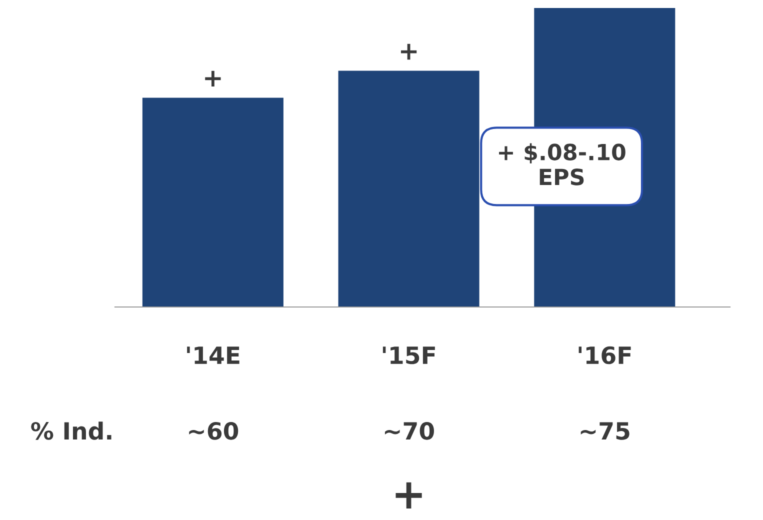 The height and width of the screenshot is (520, 763). Describe the element at coordinates (408, 355) in the screenshot. I see `x-tick-label: '15F` at that location.